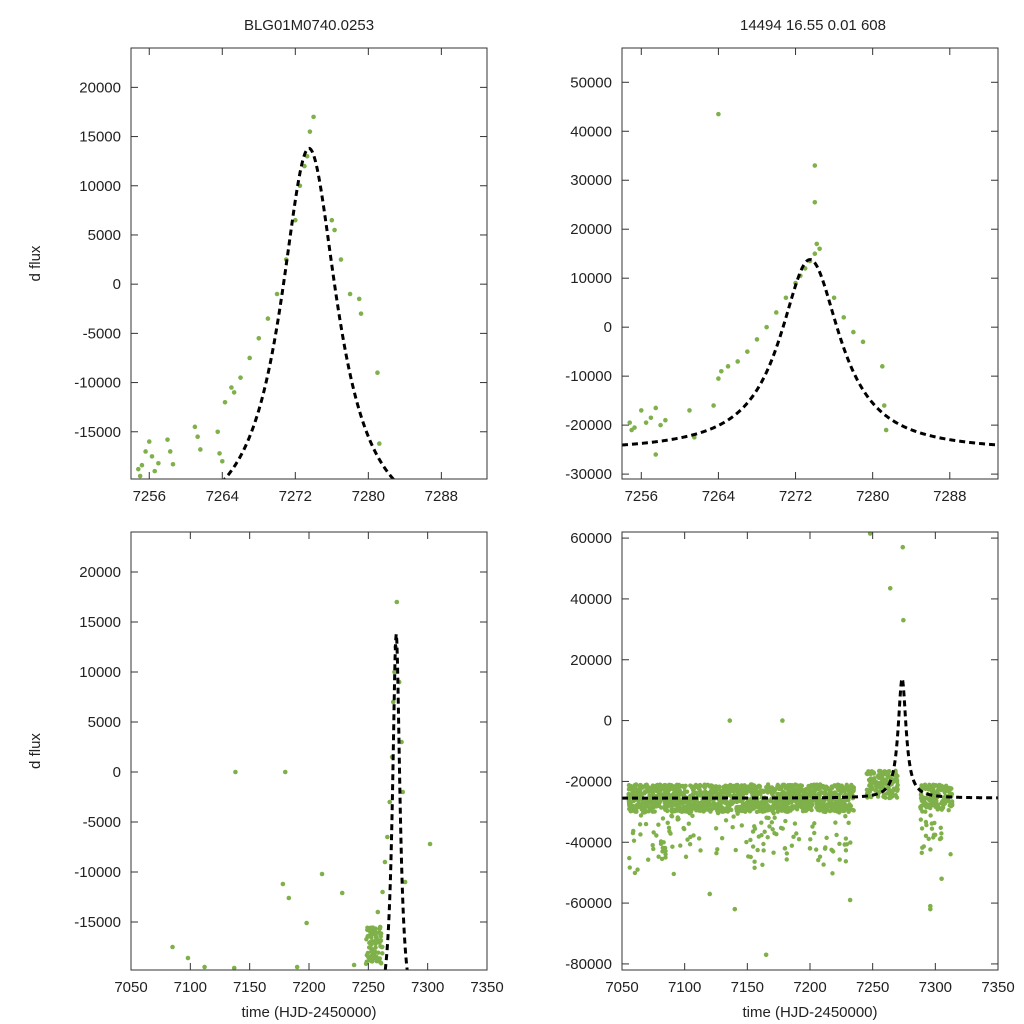 Image resolution: width=1024 pixels, height=1024 pixels. Describe the element at coordinates (368, 496) in the screenshot. I see `x-tick-label: 7280` at that location.